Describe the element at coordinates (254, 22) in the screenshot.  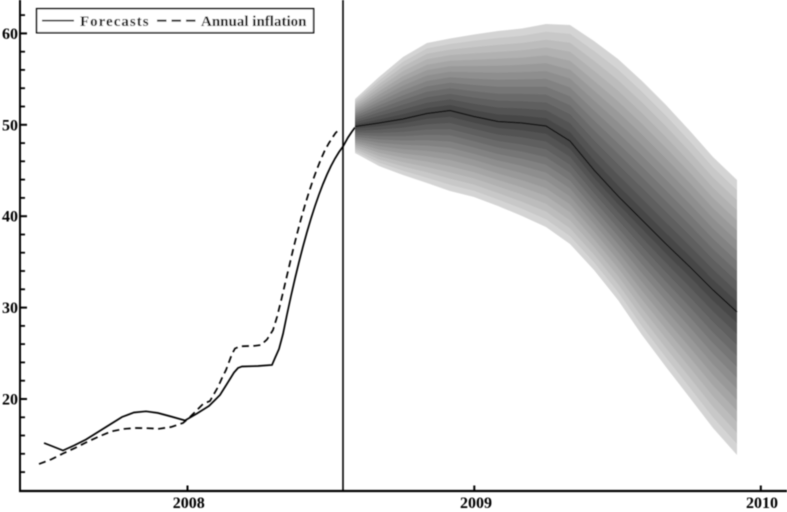
I see `svg-text: Annual inflation` at that location.